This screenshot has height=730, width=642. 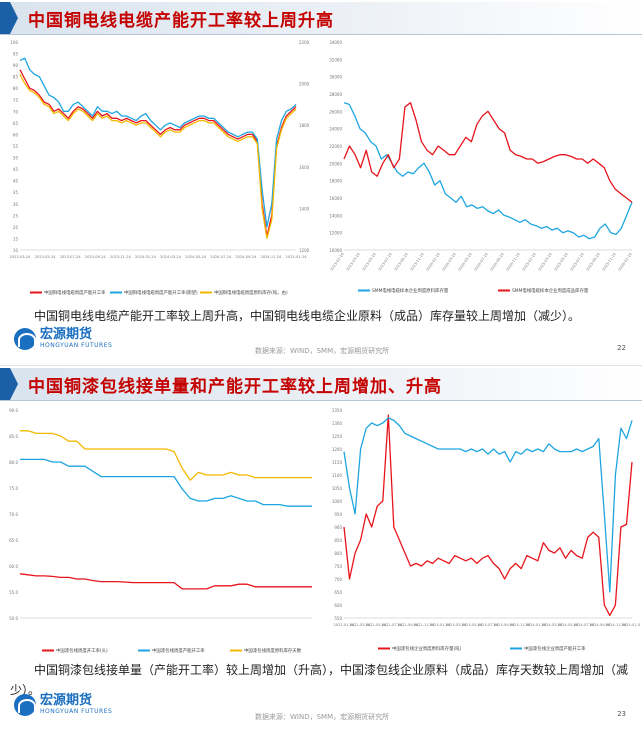 I want to click on y-tick-label: 15, so click(x=16, y=238).